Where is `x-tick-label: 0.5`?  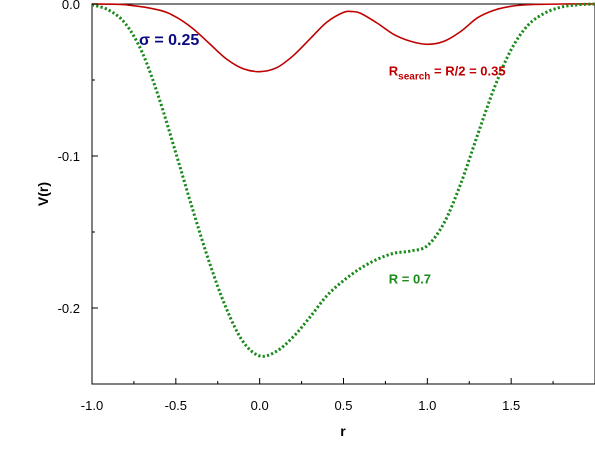
x-tick-label: 0.5 is located at coordinates (343, 405).